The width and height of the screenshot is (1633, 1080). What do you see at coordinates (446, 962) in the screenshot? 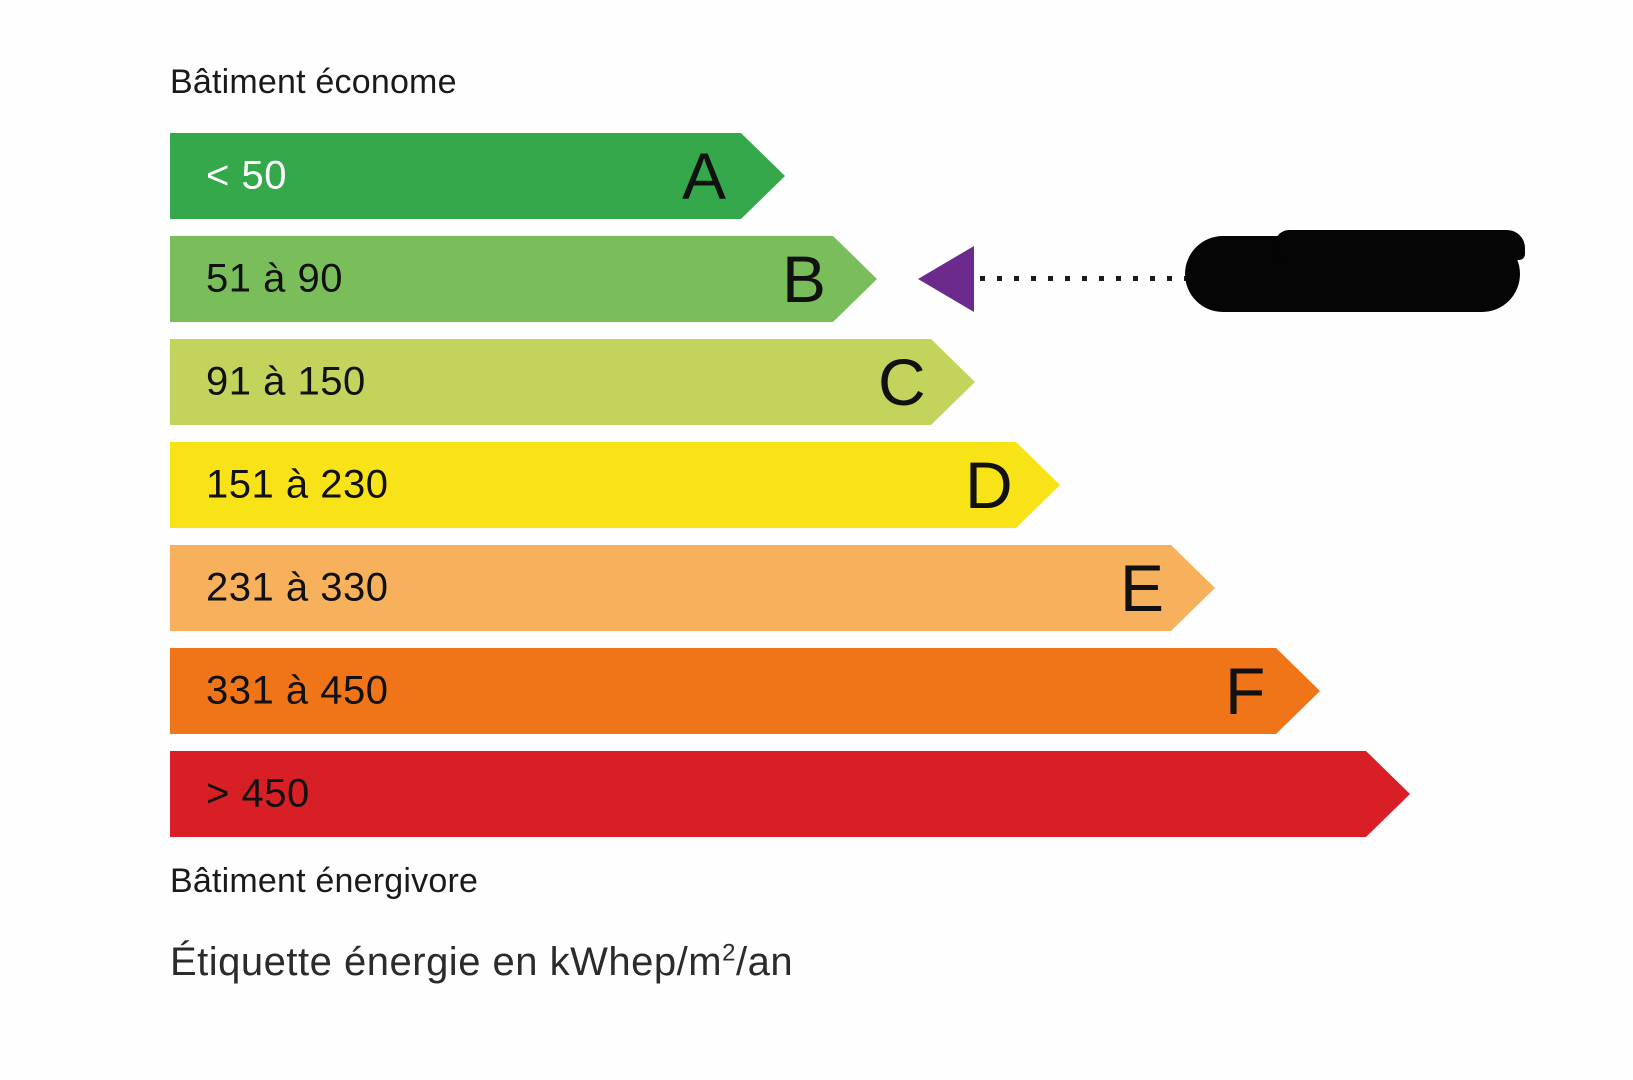
I see `unit-caption-main: Étiquette énergie en kWhep/m` at bounding box center [446, 962].